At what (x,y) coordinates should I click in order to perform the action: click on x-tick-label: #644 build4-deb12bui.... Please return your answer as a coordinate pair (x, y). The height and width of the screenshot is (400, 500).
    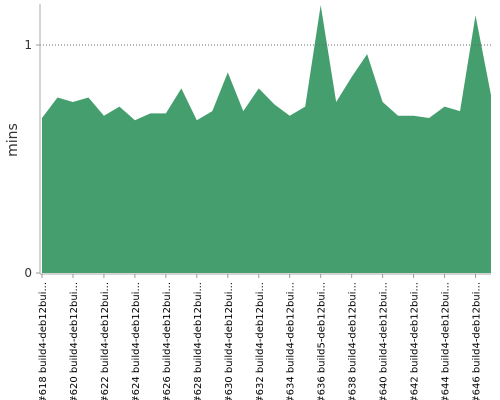
    Looking at the image, I should click on (446, 341).